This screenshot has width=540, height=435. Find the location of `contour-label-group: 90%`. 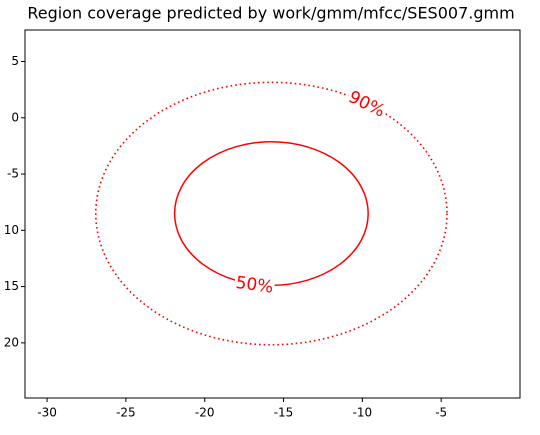

contour-label-group: 90% is located at coordinates (367, 103).